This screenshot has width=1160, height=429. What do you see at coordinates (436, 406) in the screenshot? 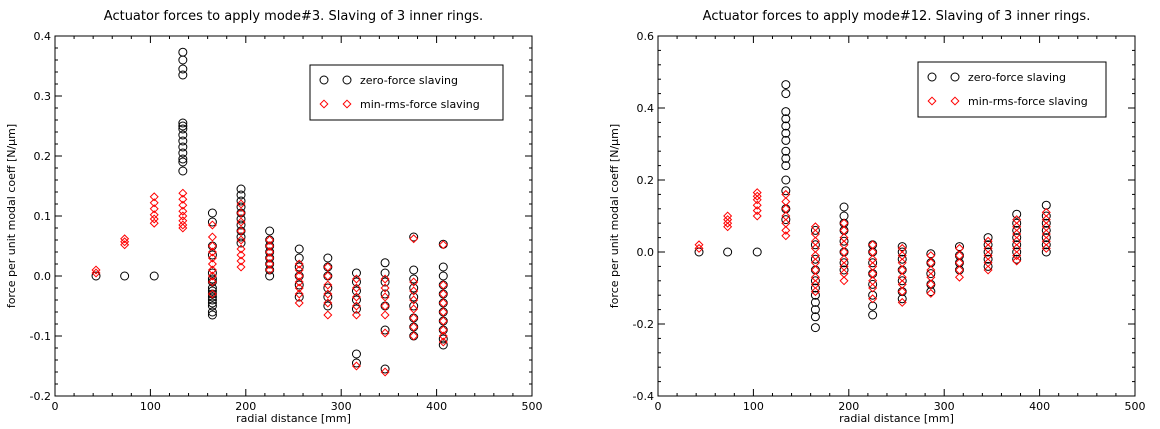
I see `x-tick-label: 400` at bounding box center [436, 406].